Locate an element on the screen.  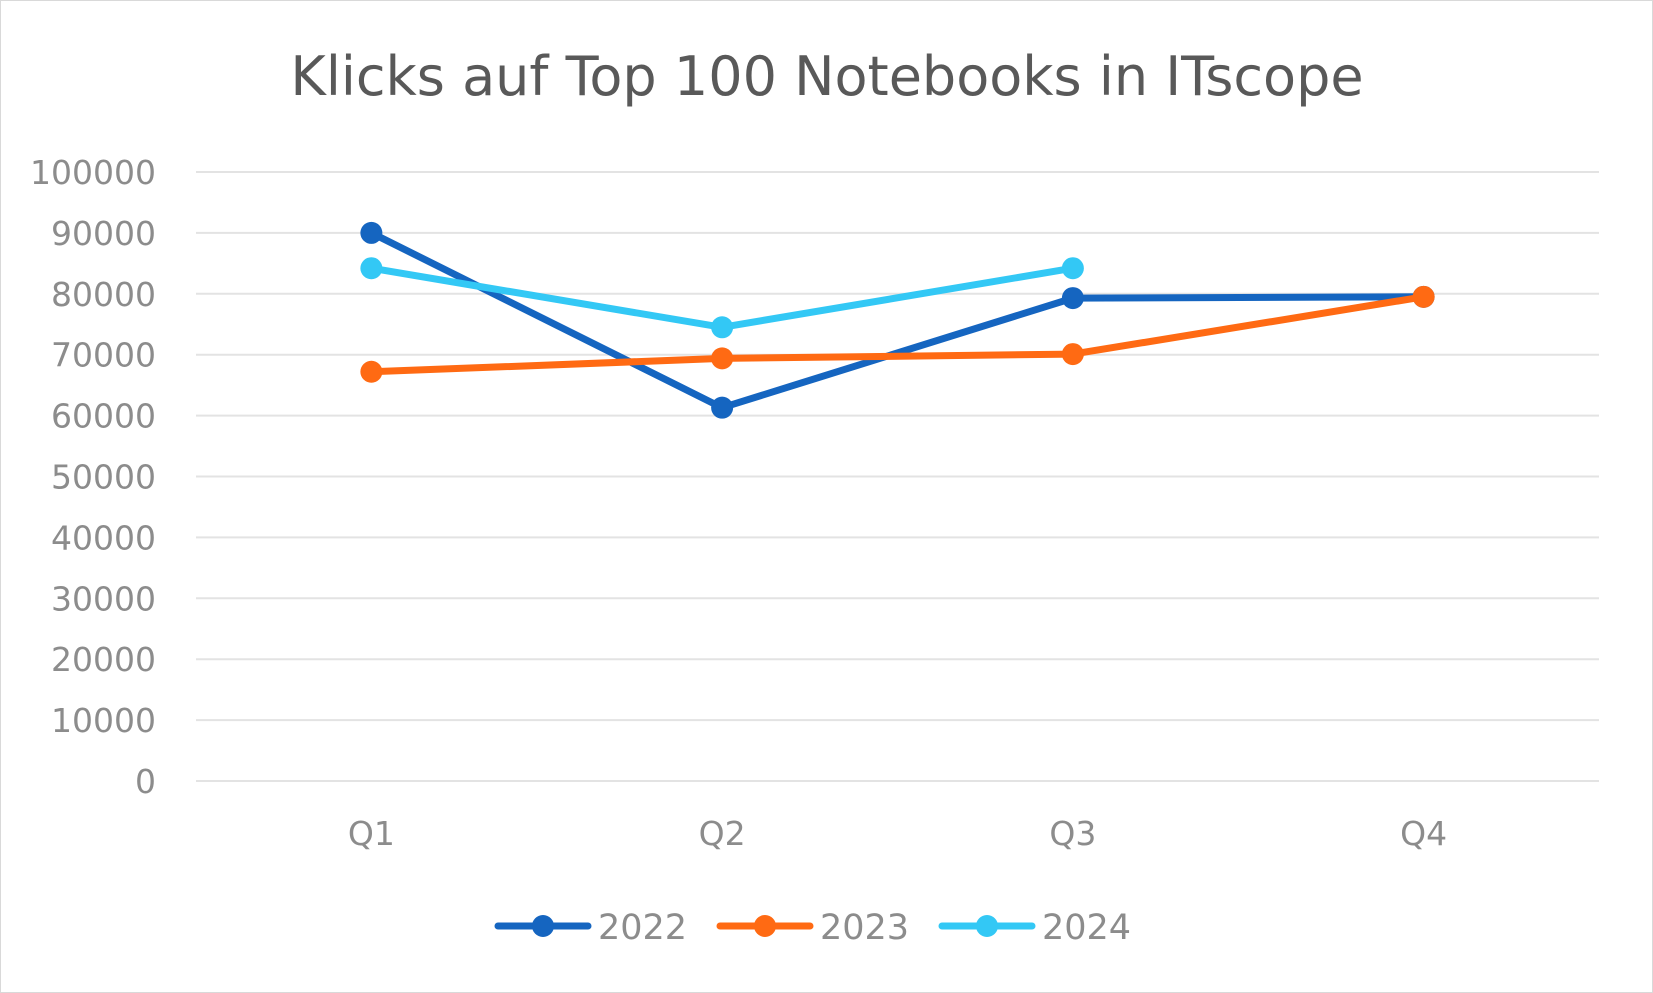
data-point-2022-q2 is located at coordinates (722, 407).